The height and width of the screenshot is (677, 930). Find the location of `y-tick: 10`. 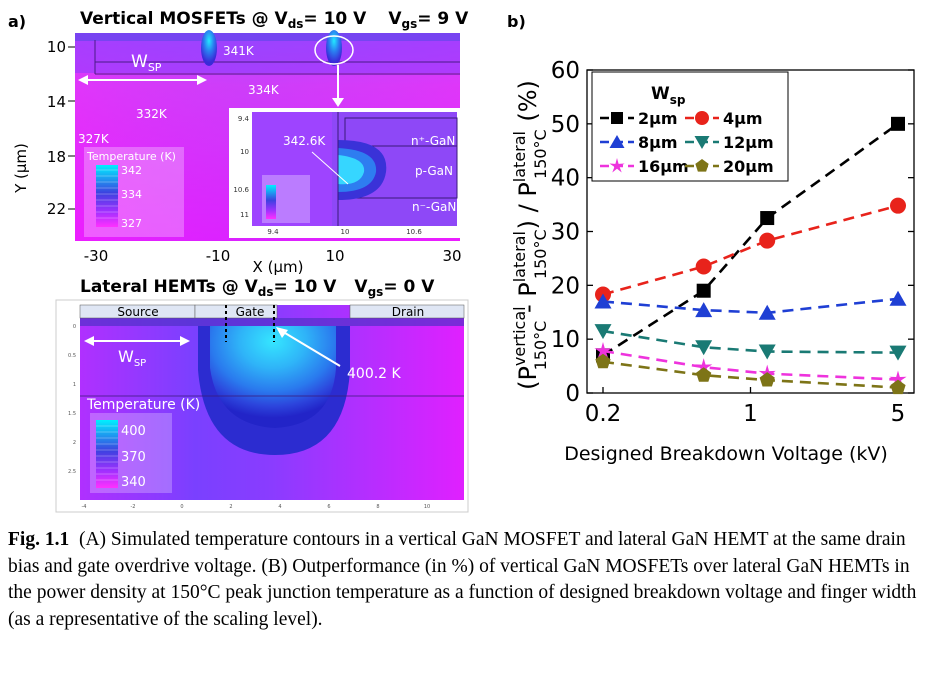

y-tick: 10 is located at coordinates (56, 47).